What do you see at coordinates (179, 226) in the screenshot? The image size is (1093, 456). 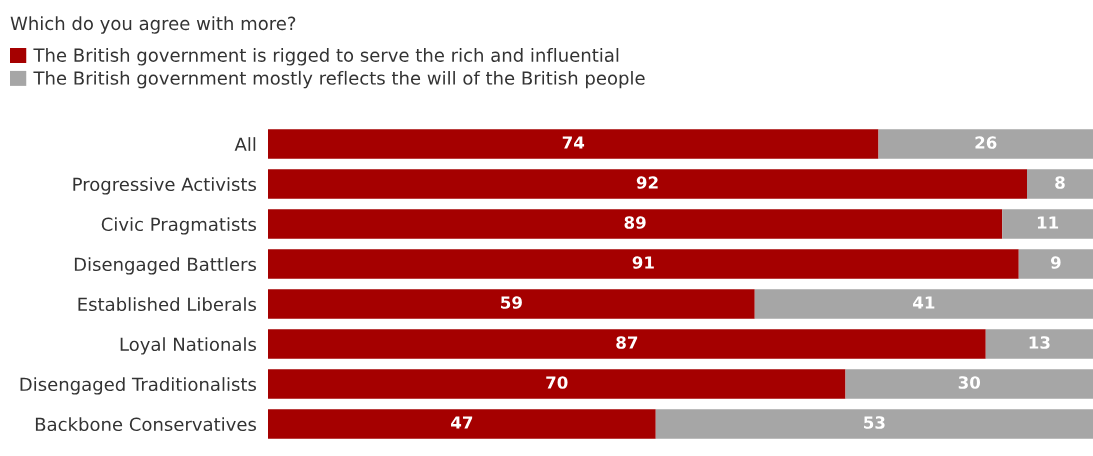 I see `y-tick-label: Civic Pragmatists` at bounding box center [179, 226].